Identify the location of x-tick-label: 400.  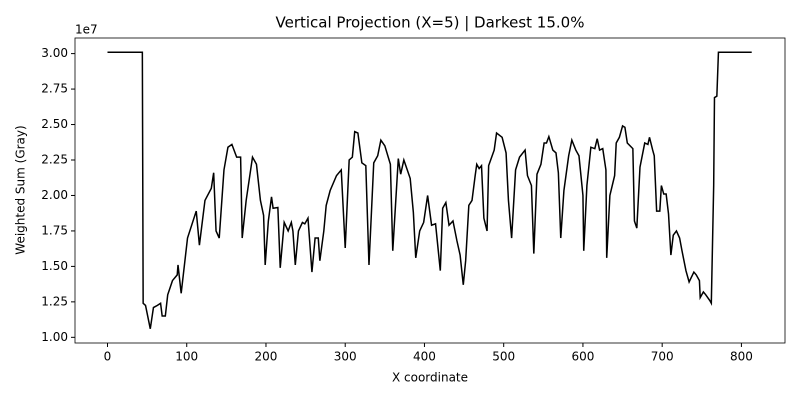
(424, 357).